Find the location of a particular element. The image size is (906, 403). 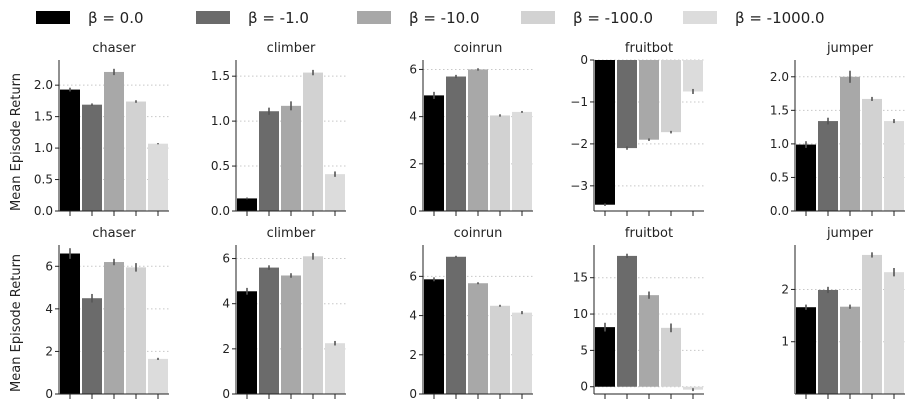

y-tick-label: −3 is located at coordinates (579, 186).